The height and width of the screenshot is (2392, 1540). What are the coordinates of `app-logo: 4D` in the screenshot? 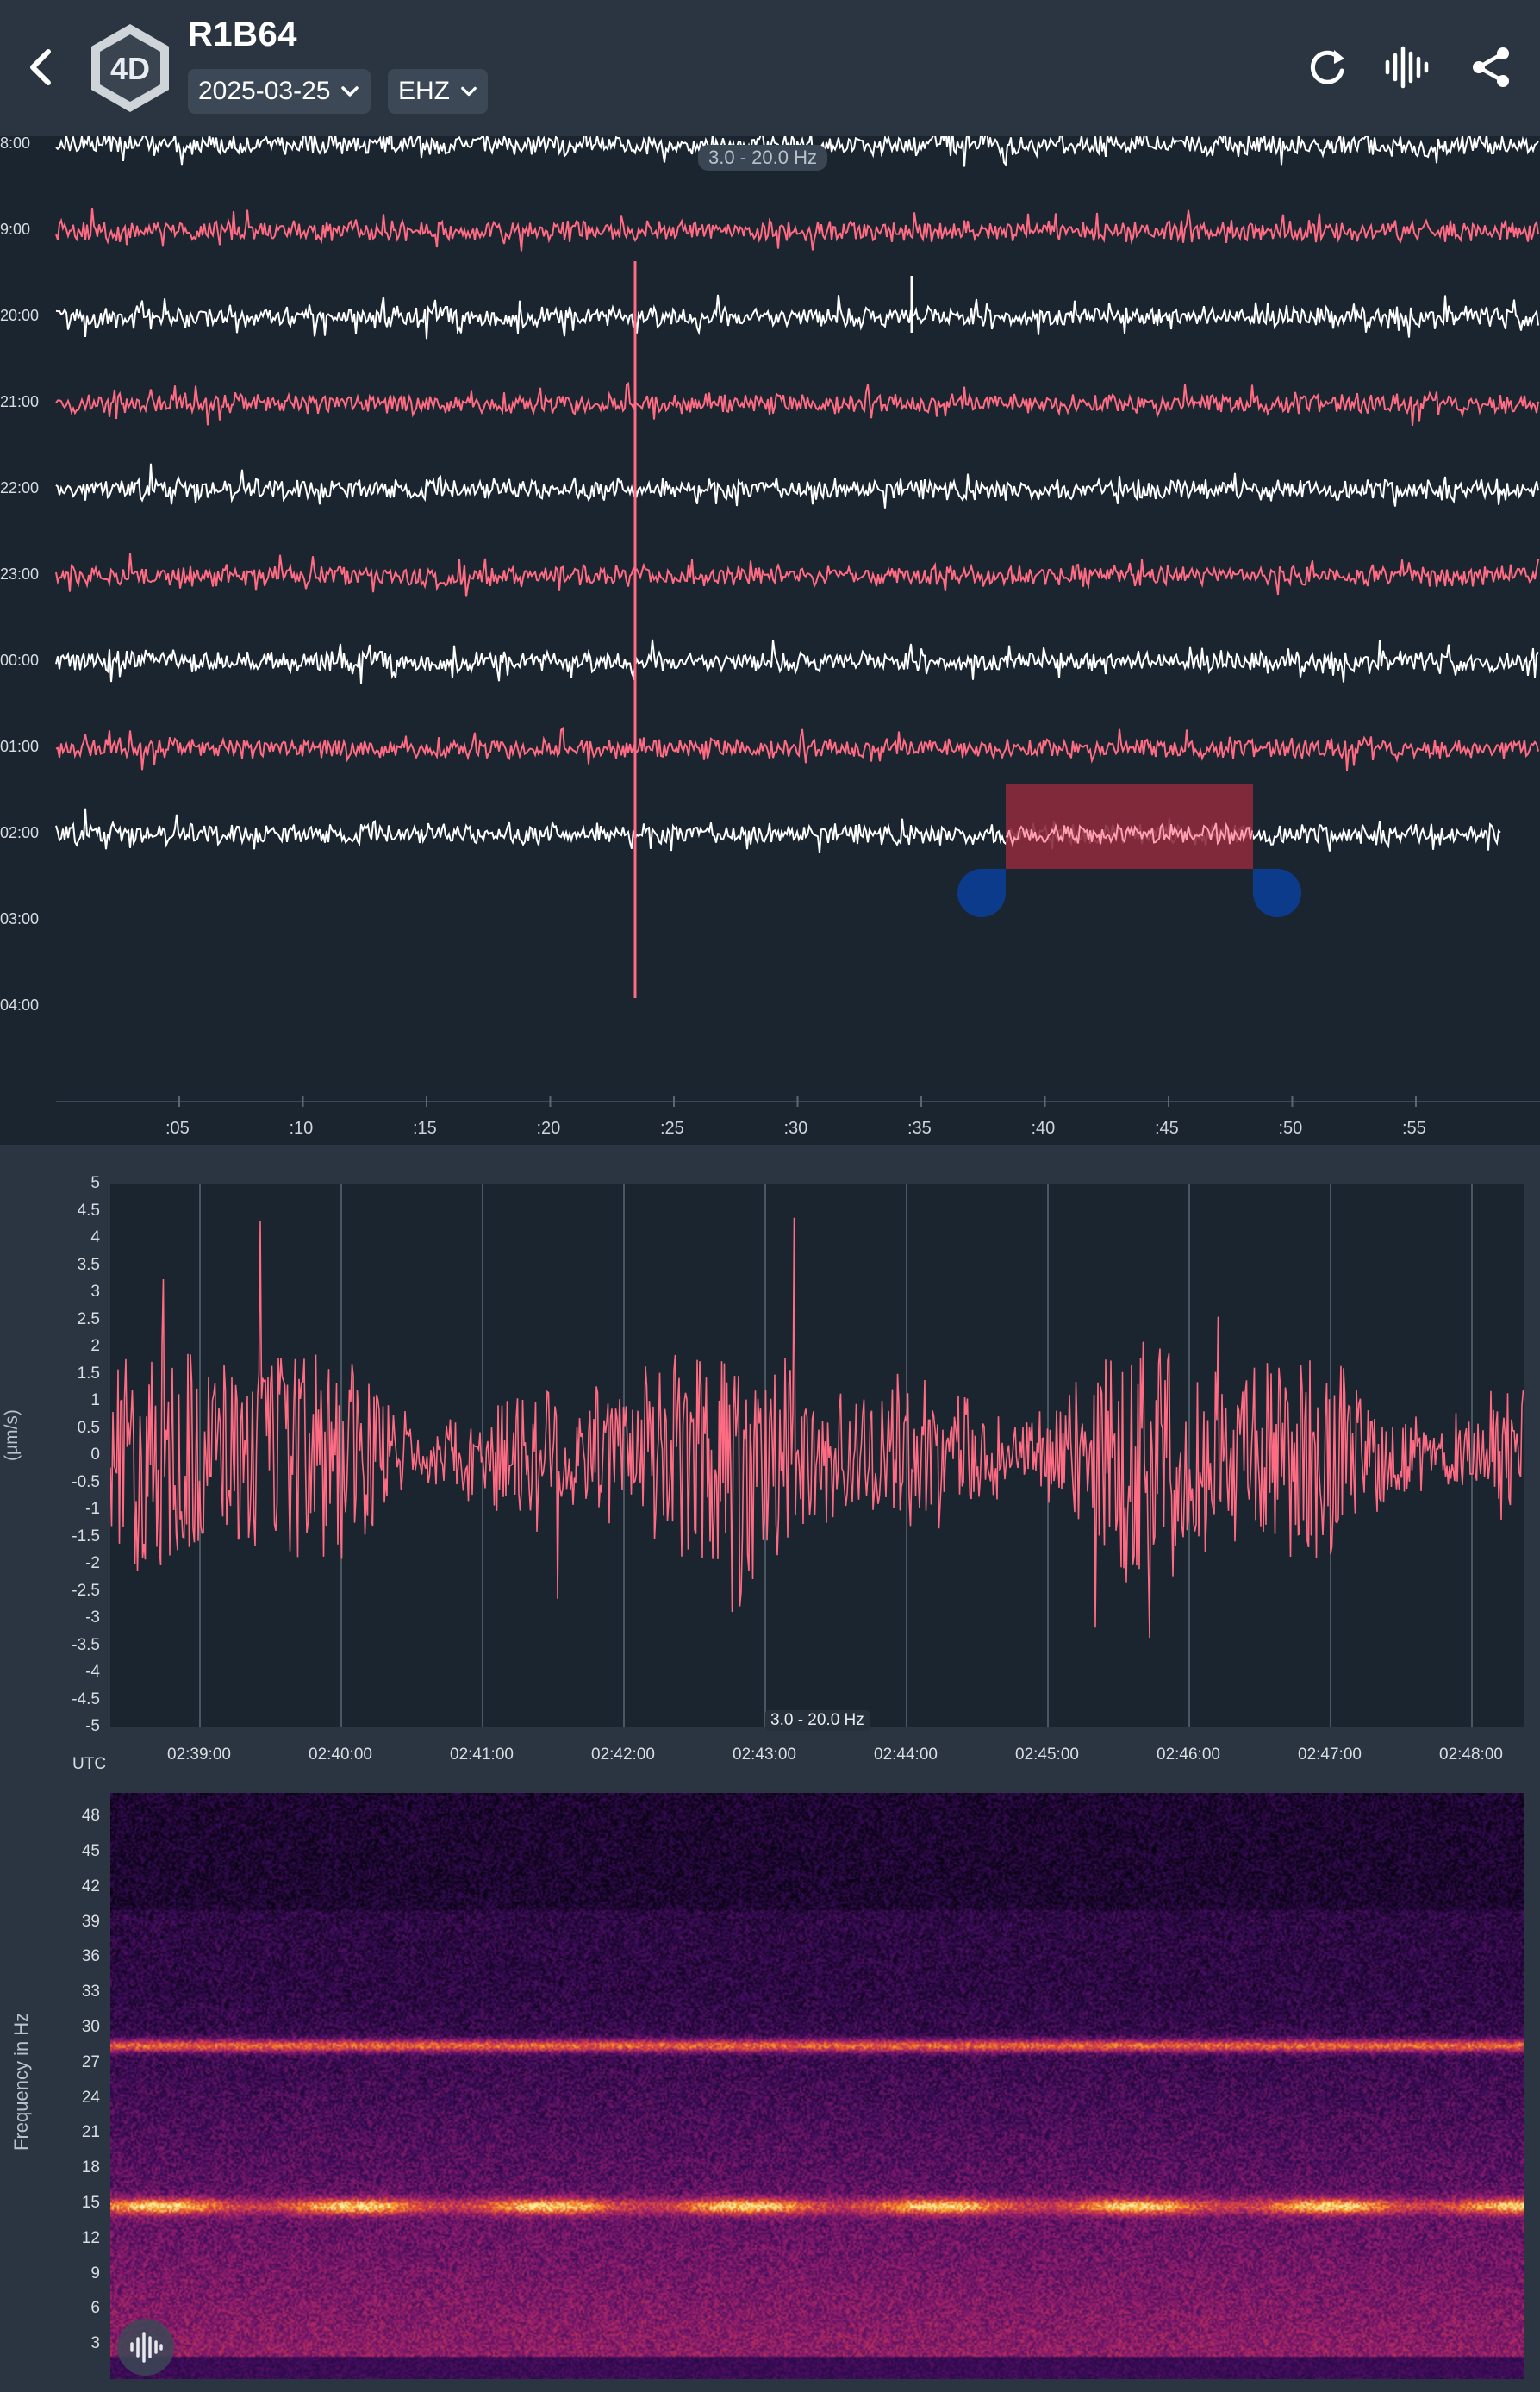 It's located at (130, 68).